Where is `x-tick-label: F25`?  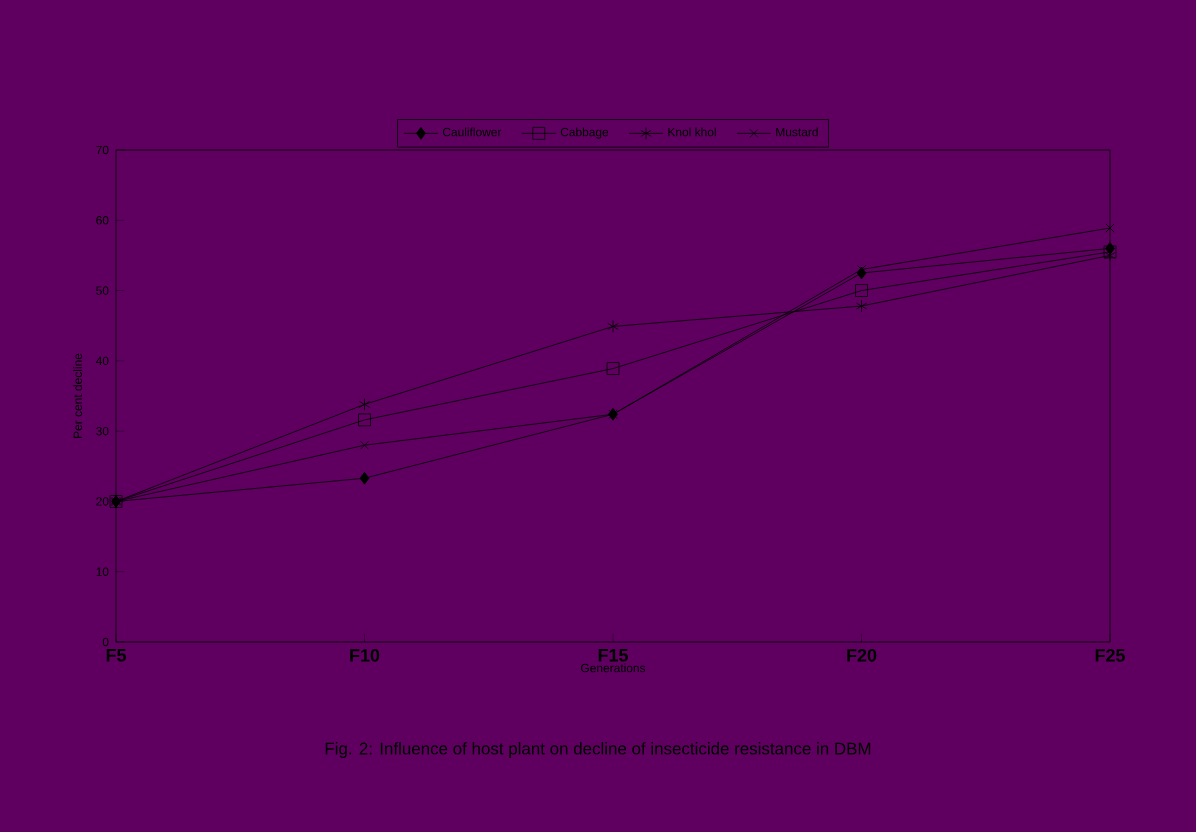 x-tick-label: F25 is located at coordinates (1110, 655).